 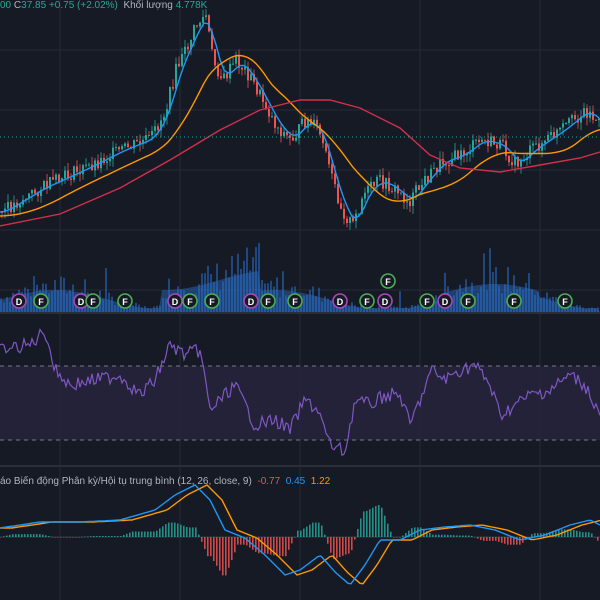 What do you see at coordinates (175, 301) in the screenshot?
I see `signal-marker-D: D` at bounding box center [175, 301].